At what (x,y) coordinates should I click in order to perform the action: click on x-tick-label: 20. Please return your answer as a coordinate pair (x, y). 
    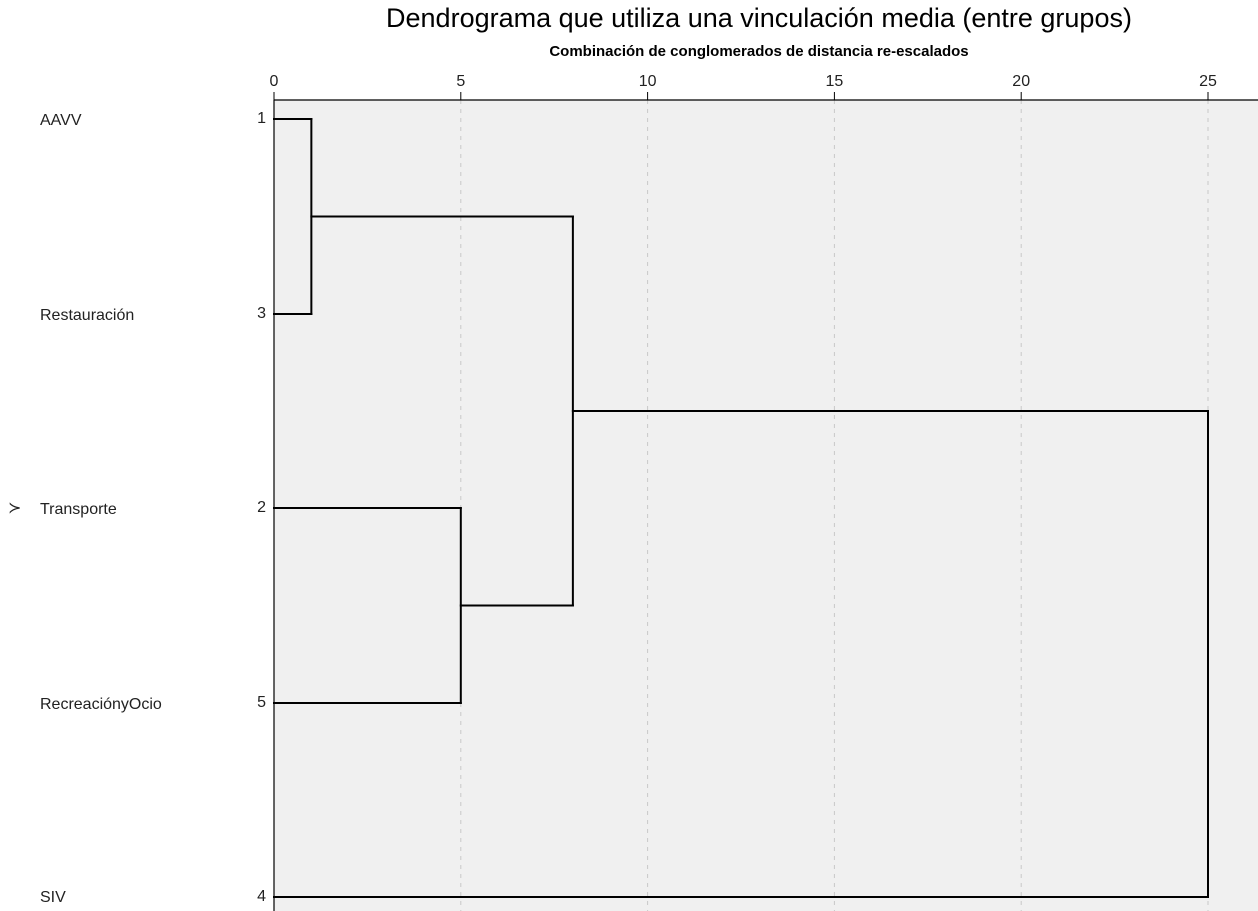
    Looking at the image, I should click on (1021, 81).